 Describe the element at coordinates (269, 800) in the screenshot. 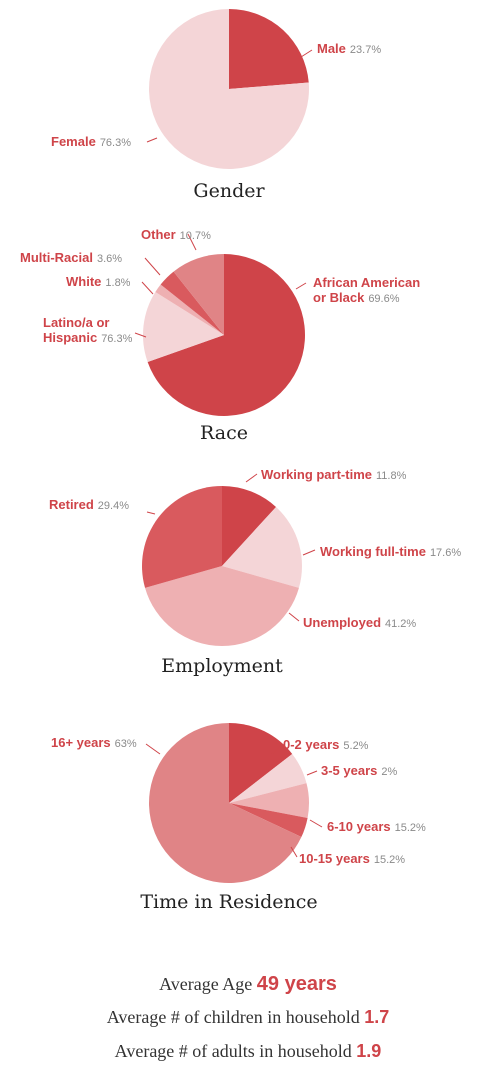

I see `pie-slice-6-10-years` at that location.